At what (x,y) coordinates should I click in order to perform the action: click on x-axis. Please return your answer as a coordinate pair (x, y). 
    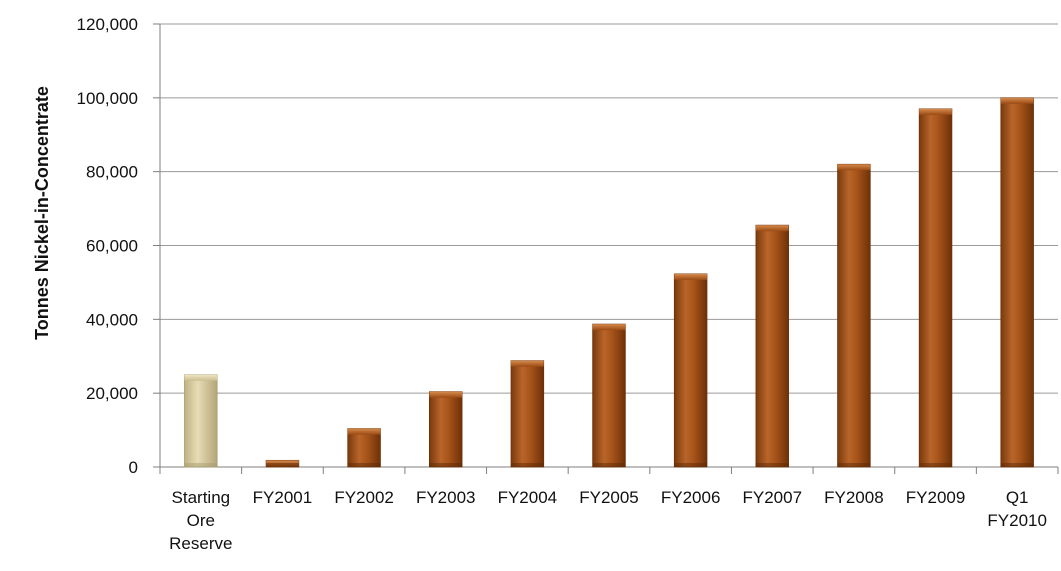
    Looking at the image, I should click on (609, 470).